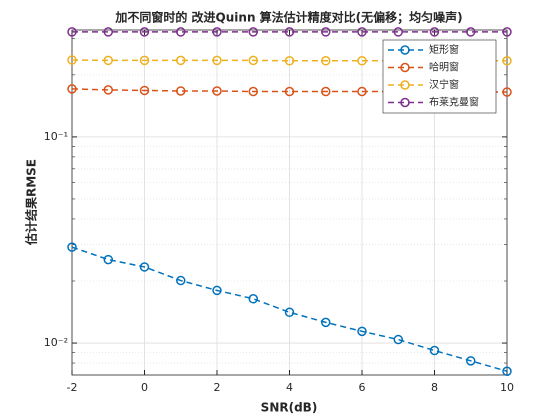  I want to click on y-tick-label: 10⁻², so click(56, 342).